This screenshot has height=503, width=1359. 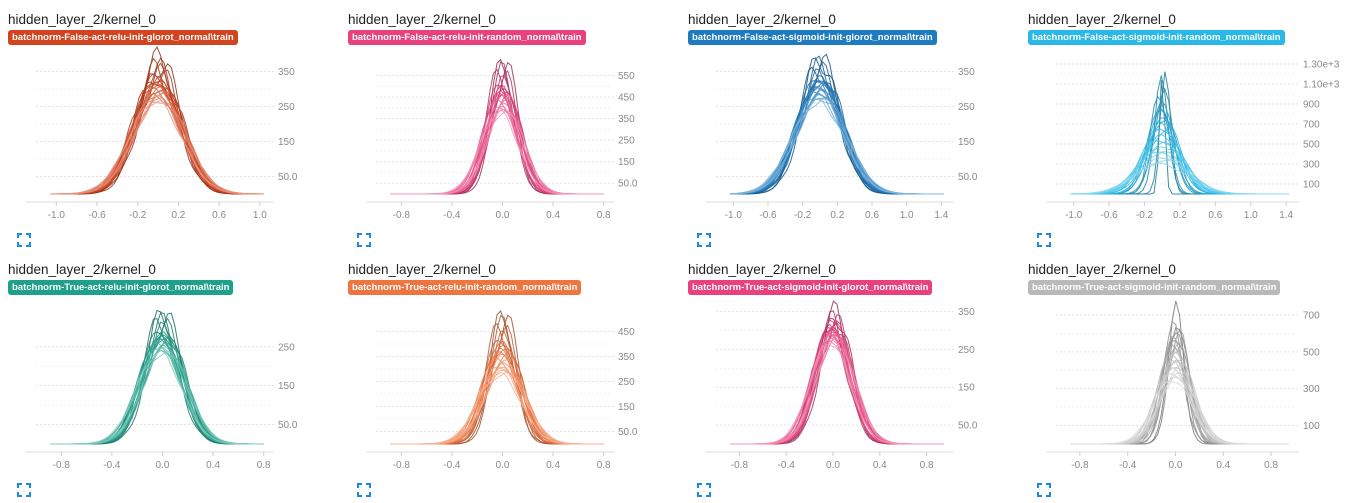 I want to click on histogram-plot: 50.0 150 250 350 -1.0 -0.6 -0.2 0.2 0.6 1.0, so click(x=163, y=135).